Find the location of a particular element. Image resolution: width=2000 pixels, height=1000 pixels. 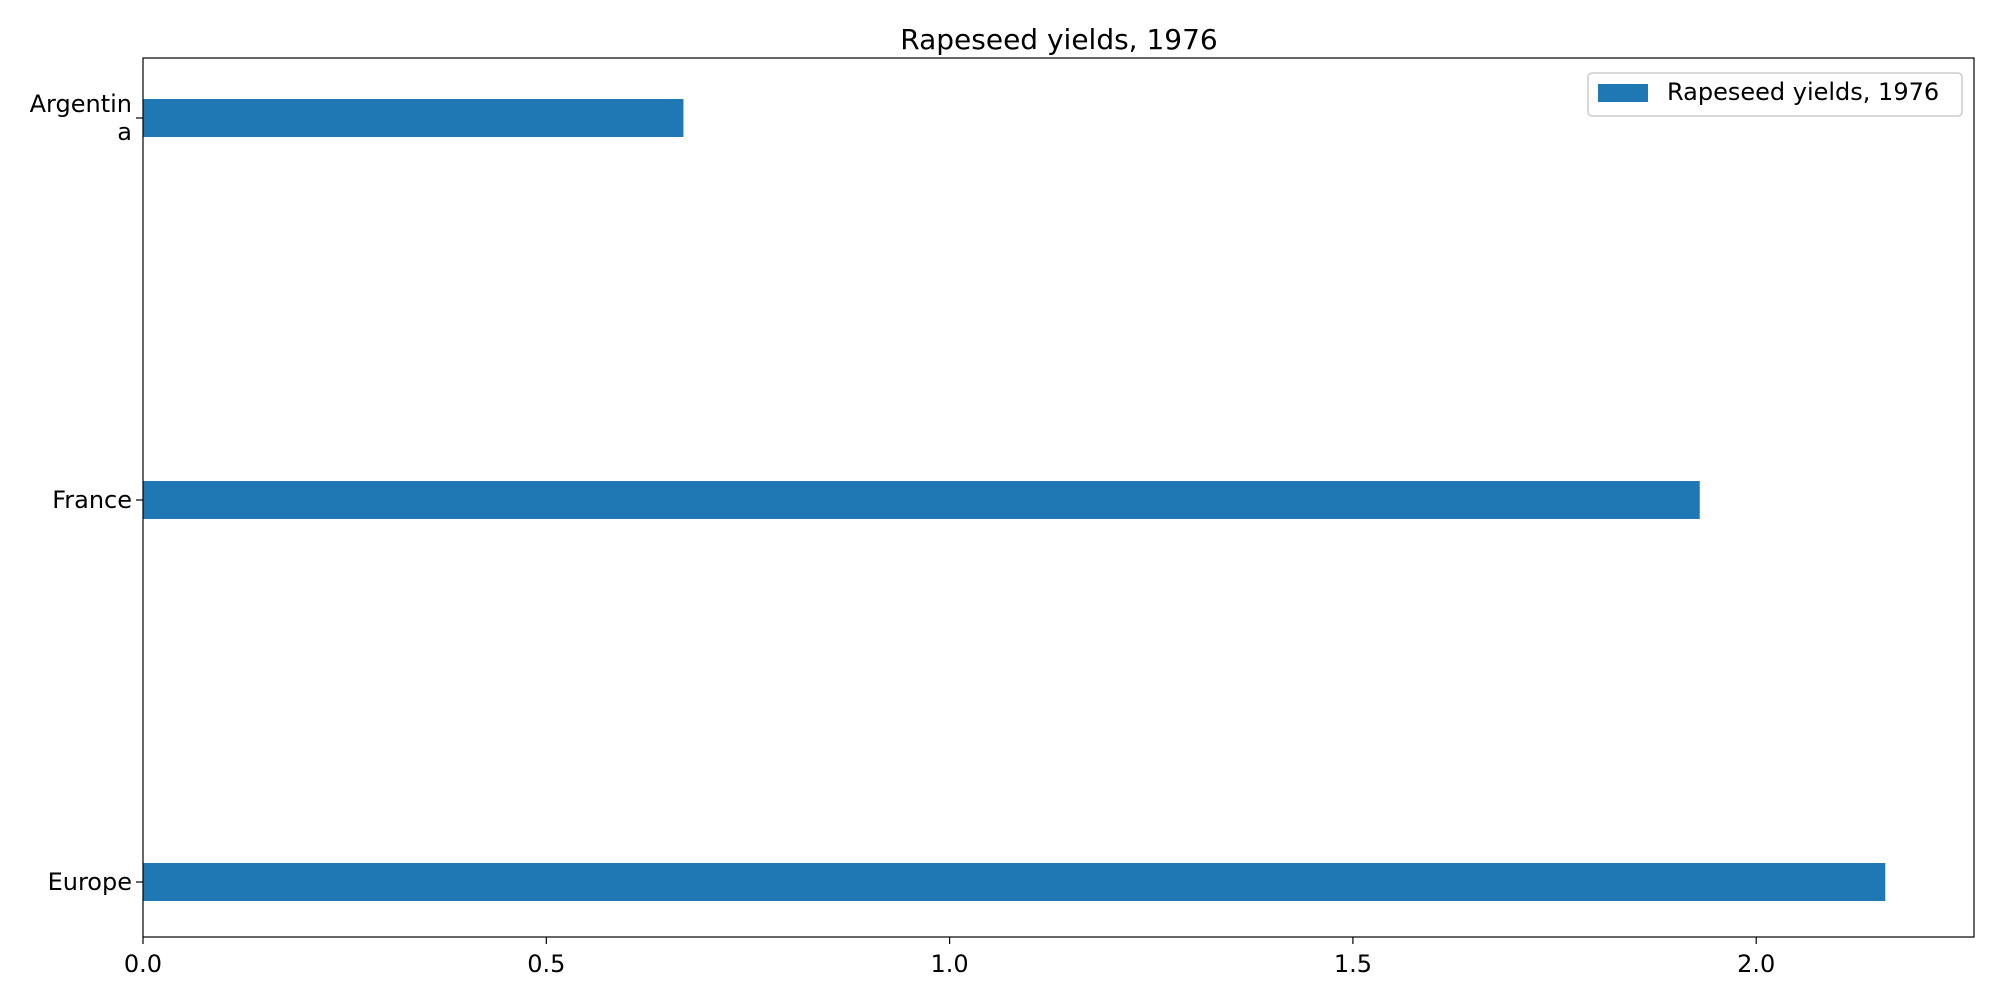

x-axis-ticks: 0.0 0.5 1.0 1.5 2.0 is located at coordinates (949, 957).